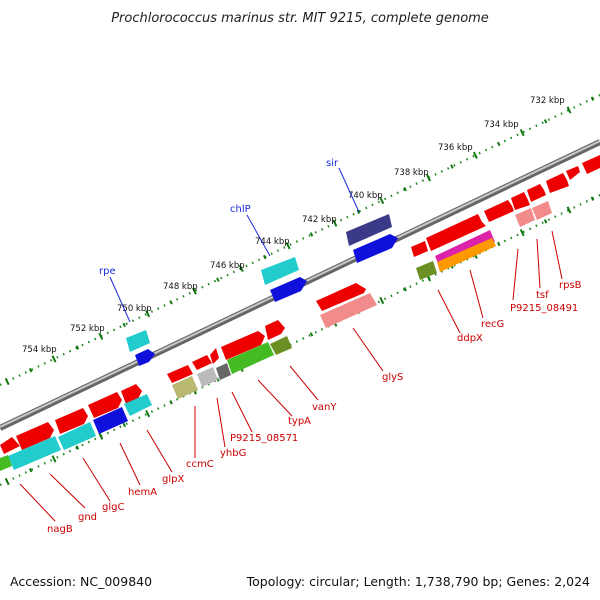  Describe the element at coordinates (492, 324) in the screenshot. I see `label-recG: recG` at that location.